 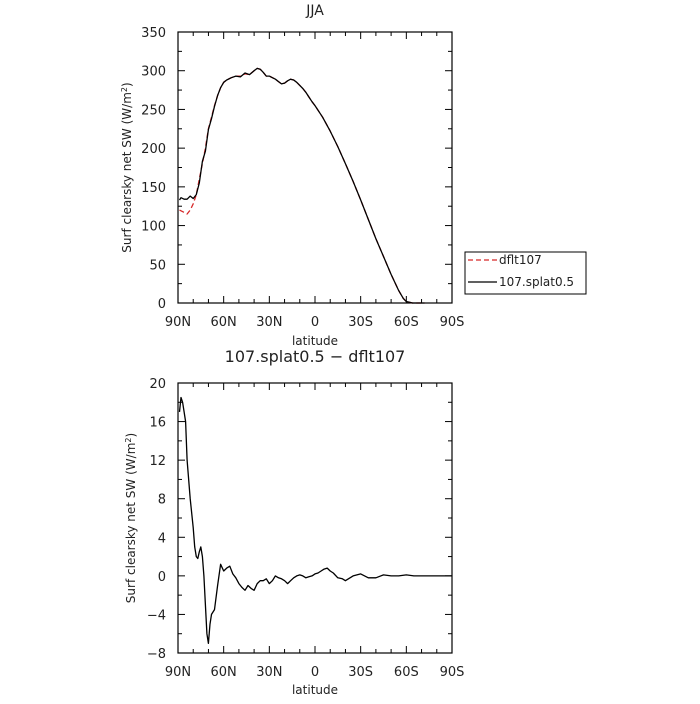 I want to click on legend-label-1: 107.splat0.5, so click(x=536, y=282).